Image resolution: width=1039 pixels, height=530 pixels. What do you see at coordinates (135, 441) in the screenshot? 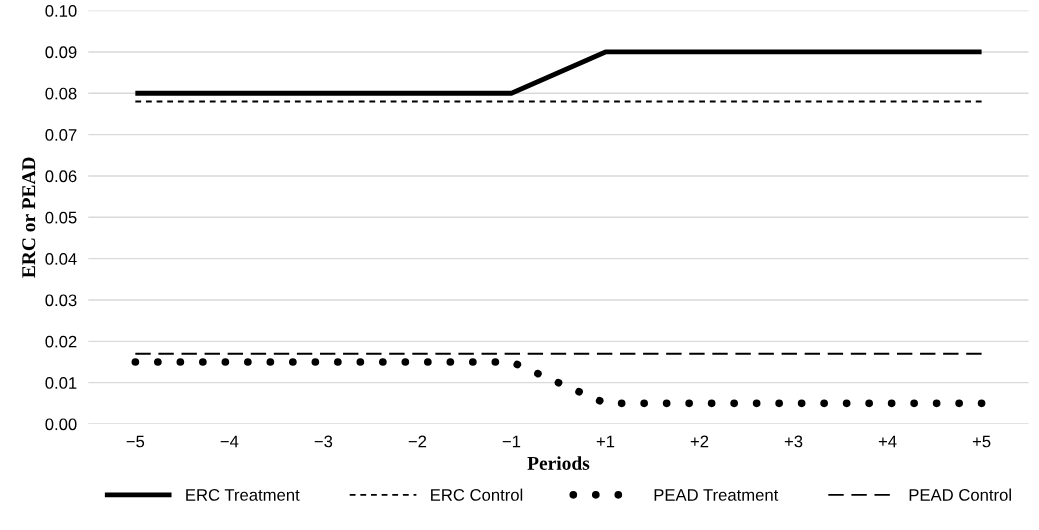
I see `x-tick-label: −5` at bounding box center [135, 441].